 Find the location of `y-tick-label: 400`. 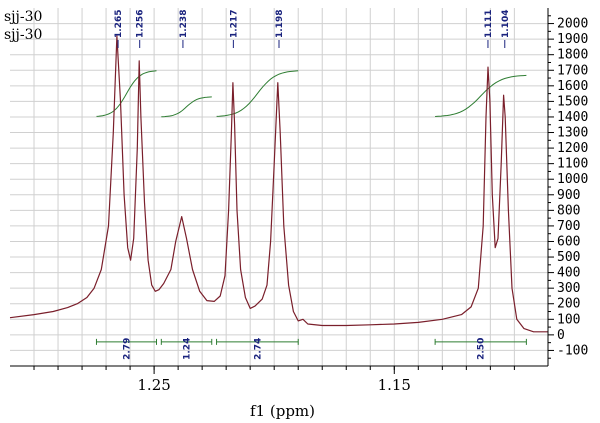

y-tick-label: 400 is located at coordinates (568, 273).